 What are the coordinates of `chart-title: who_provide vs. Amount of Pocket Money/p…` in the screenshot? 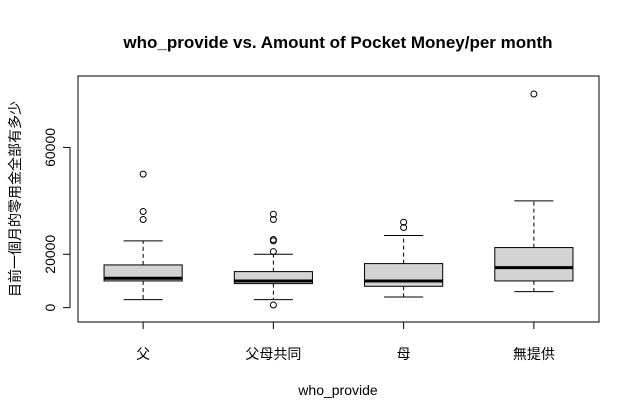 It's located at (337, 42).